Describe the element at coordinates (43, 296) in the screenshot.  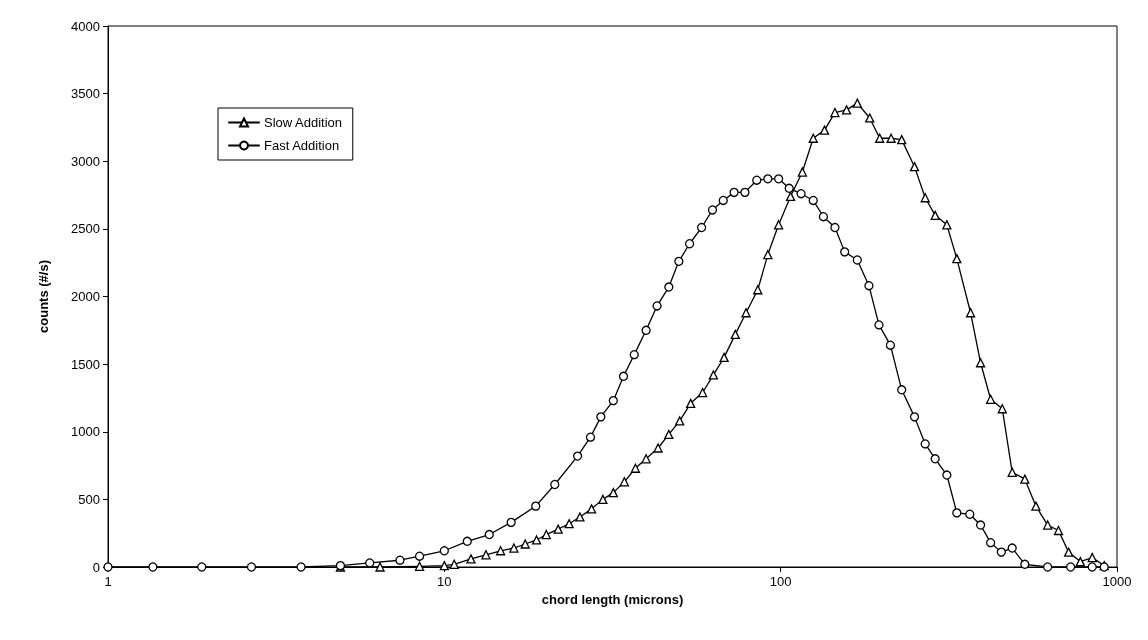
I see `y-axis-title: counts (#/s)` at that location.